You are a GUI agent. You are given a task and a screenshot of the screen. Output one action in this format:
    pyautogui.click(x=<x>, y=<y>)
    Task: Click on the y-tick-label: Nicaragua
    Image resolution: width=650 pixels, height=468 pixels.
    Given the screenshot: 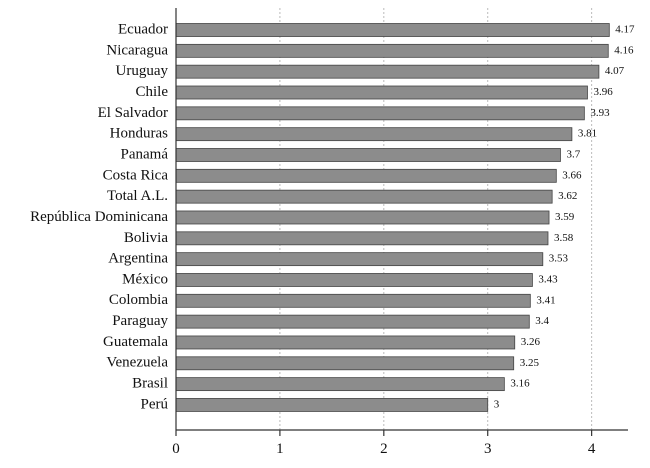 What is the action you would take?
    pyautogui.click(x=137, y=50)
    